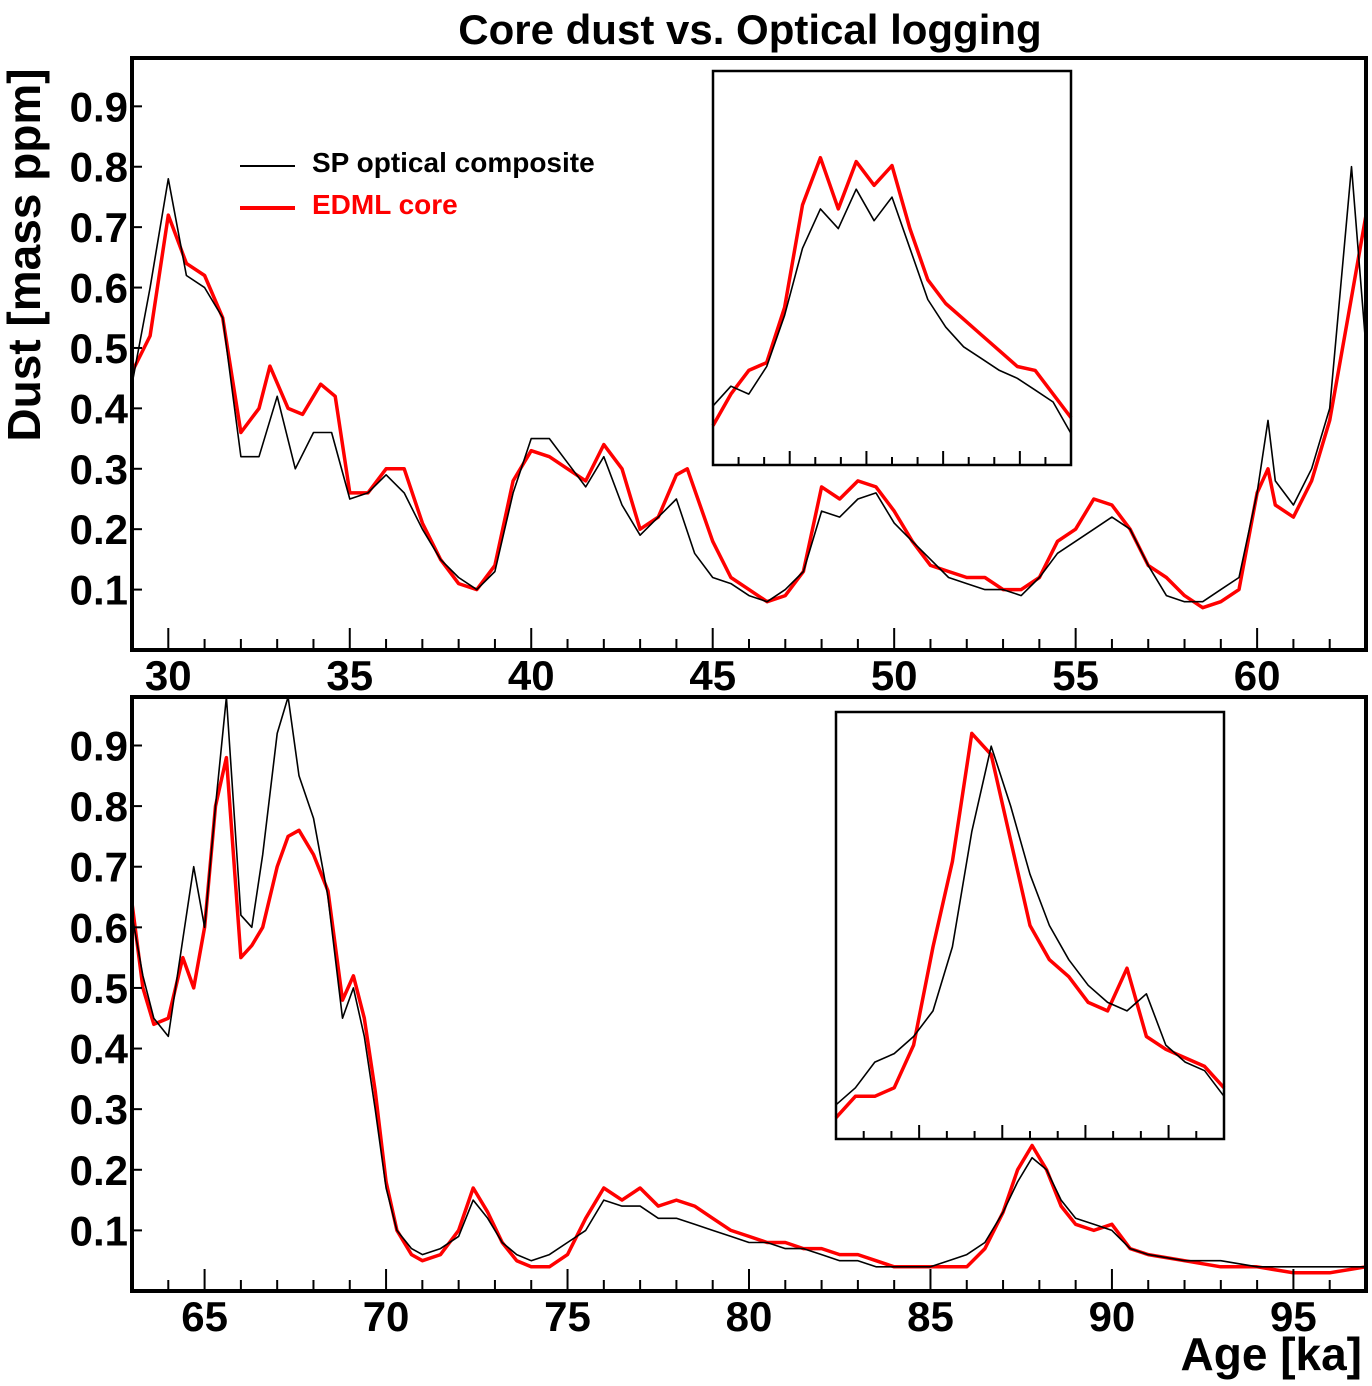 This screenshot has height=1386, width=1372. What do you see at coordinates (1271, 1354) in the screenshot?
I see `x-axis-label: Age [ka]` at bounding box center [1271, 1354].